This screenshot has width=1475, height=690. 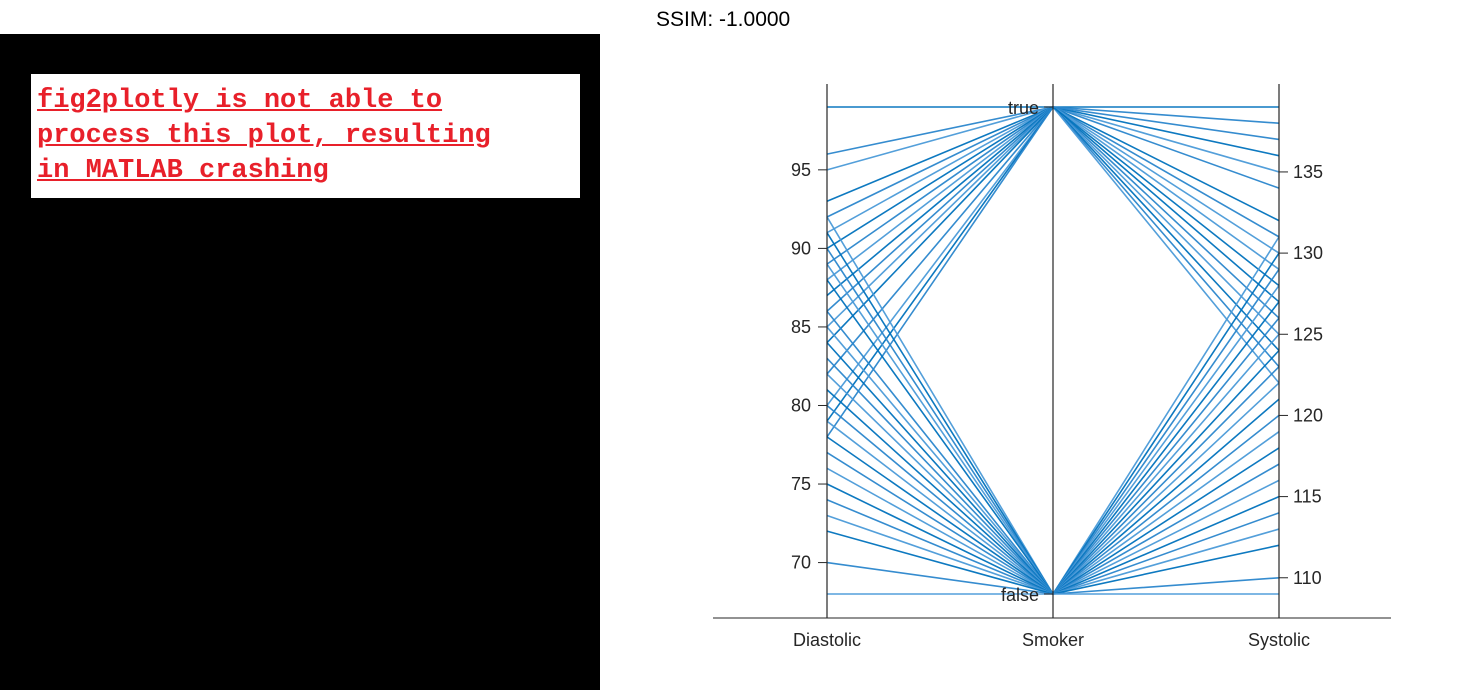 What do you see at coordinates (801, 563) in the screenshot?
I see `tick-label: 70` at bounding box center [801, 563].